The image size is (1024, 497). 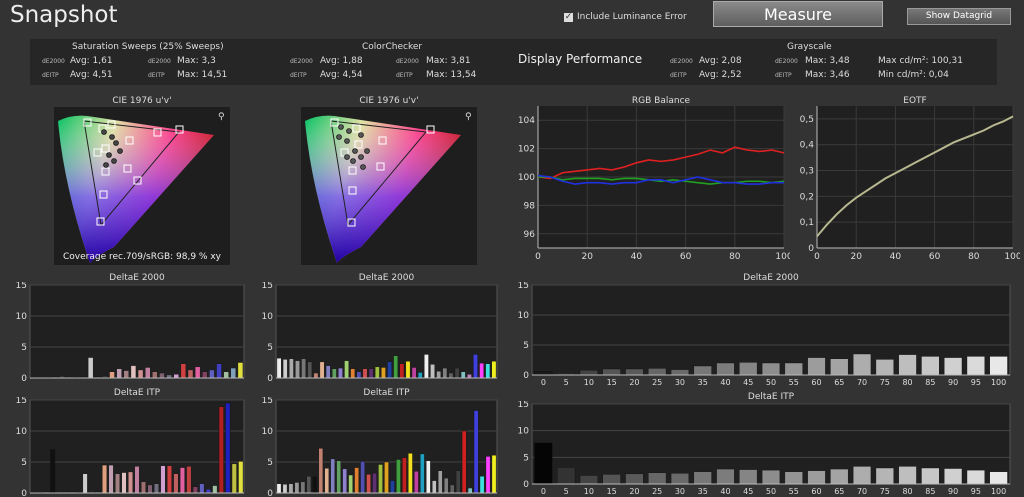 What do you see at coordinates (589, 382) in the screenshot?
I see `x-tick-label: 10` at bounding box center [589, 382].